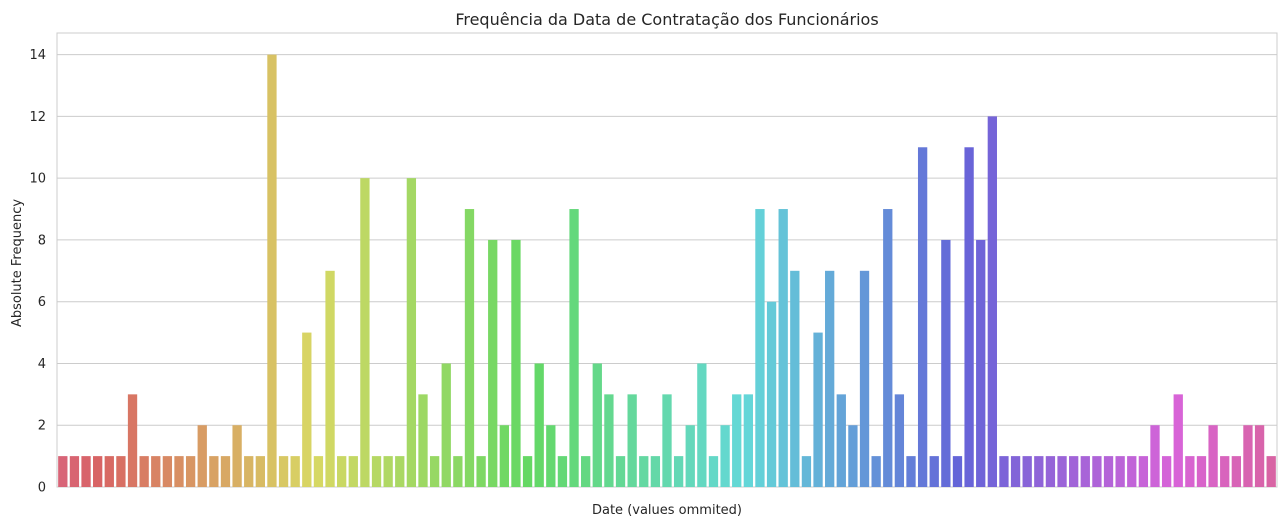 Image resolution: width=1287 pixels, height=526 pixels. What do you see at coordinates (42, 240) in the screenshot?
I see `y-tick-label: 8` at bounding box center [42, 240].